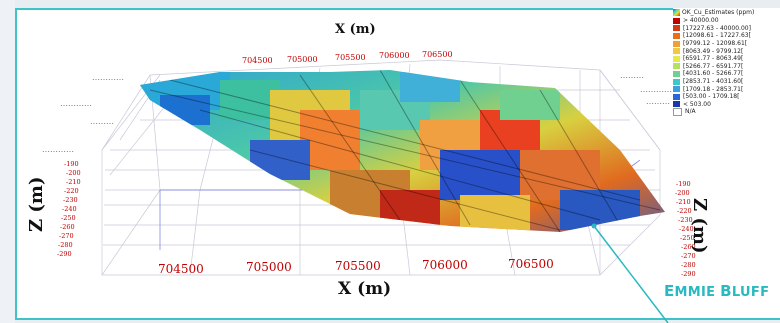  I want to click on right-z-tick: -200, so click(682, 193).